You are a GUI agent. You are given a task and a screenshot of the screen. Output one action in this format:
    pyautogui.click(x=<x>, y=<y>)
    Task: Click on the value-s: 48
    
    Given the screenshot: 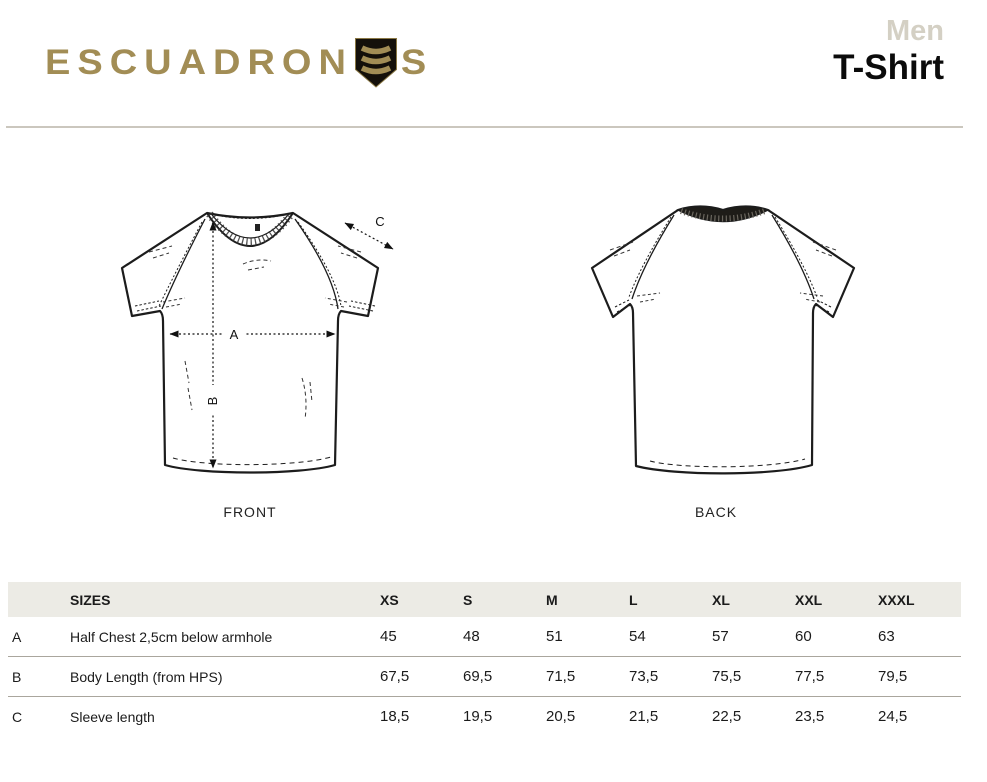 What is the action you would take?
    pyautogui.click(x=471, y=636)
    